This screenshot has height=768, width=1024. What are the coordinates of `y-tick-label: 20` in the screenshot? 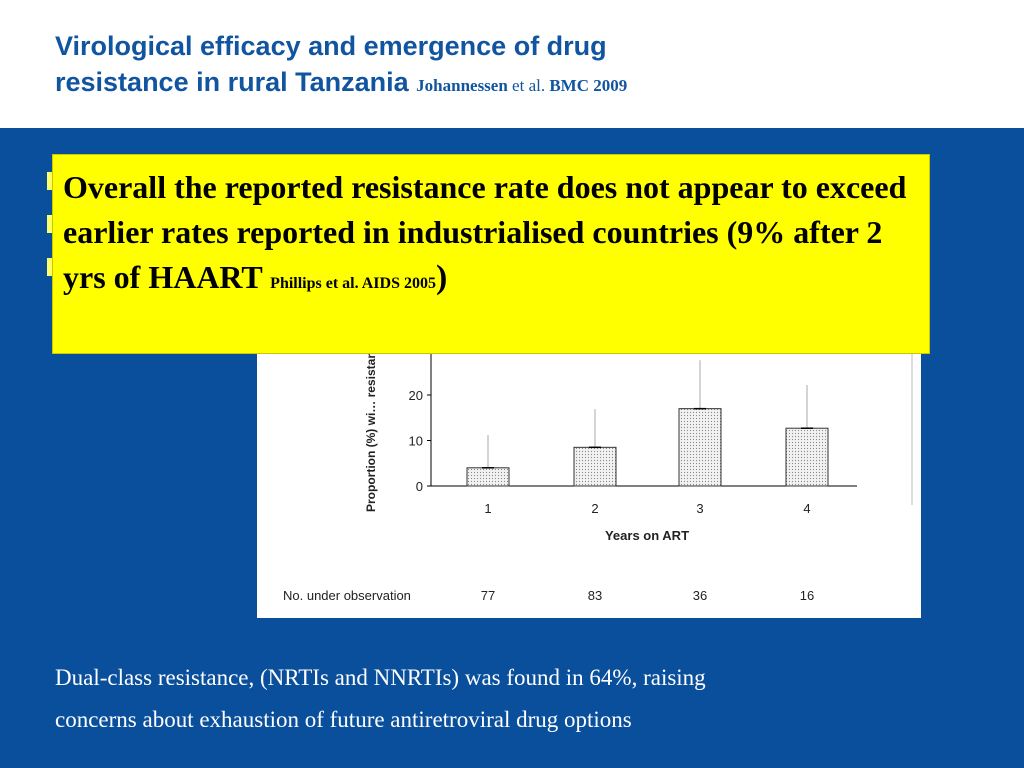 It's located at (416, 395).